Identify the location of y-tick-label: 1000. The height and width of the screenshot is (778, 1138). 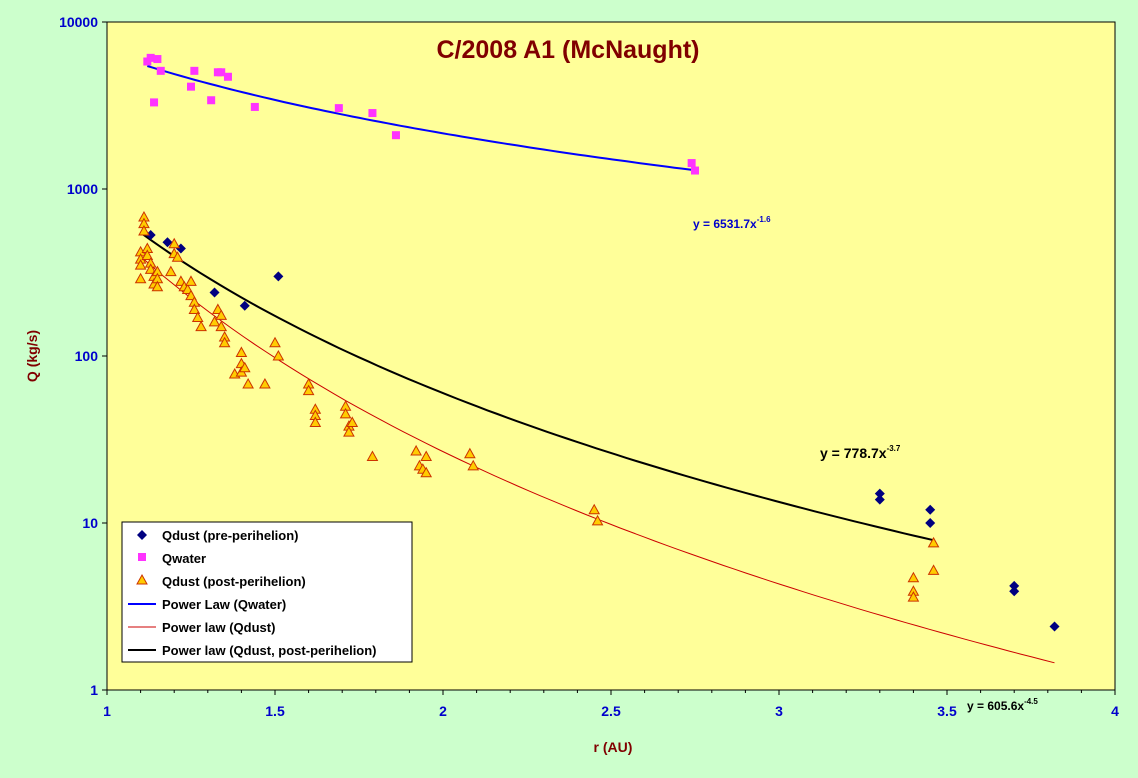
(82, 189).